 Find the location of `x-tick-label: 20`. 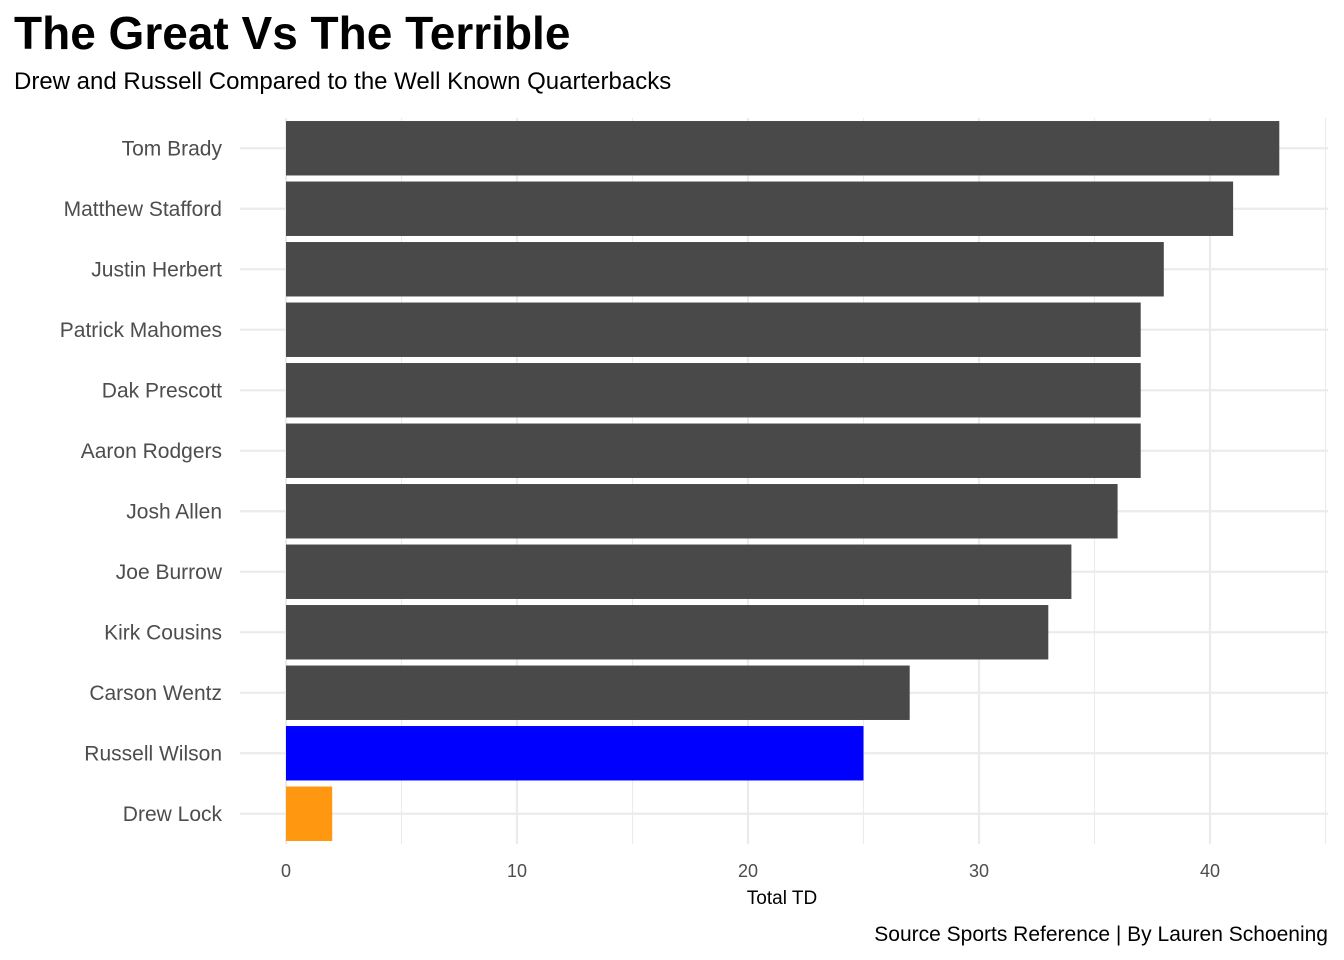

x-tick-label: 20 is located at coordinates (748, 871).